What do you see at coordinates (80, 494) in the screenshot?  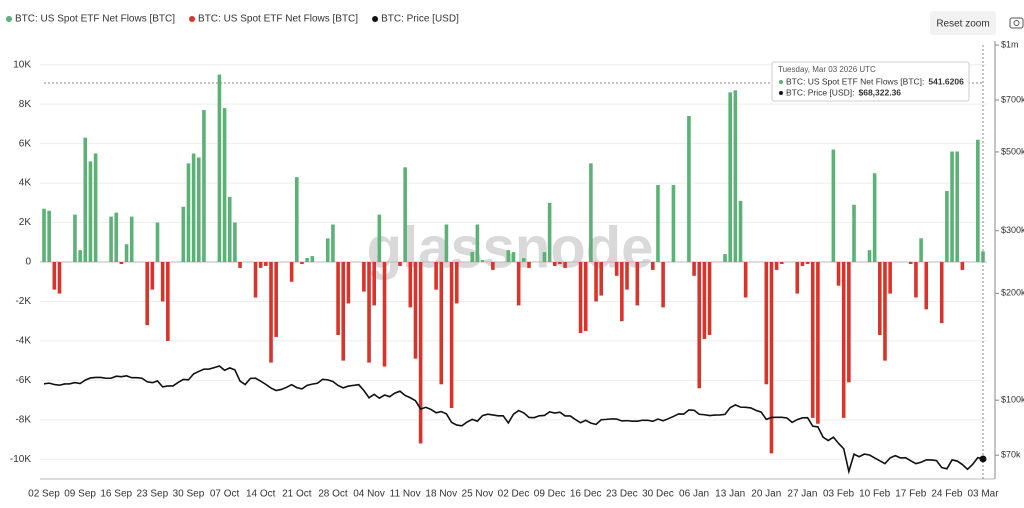 I see `x-tick-label: 09 Sep` at bounding box center [80, 494].